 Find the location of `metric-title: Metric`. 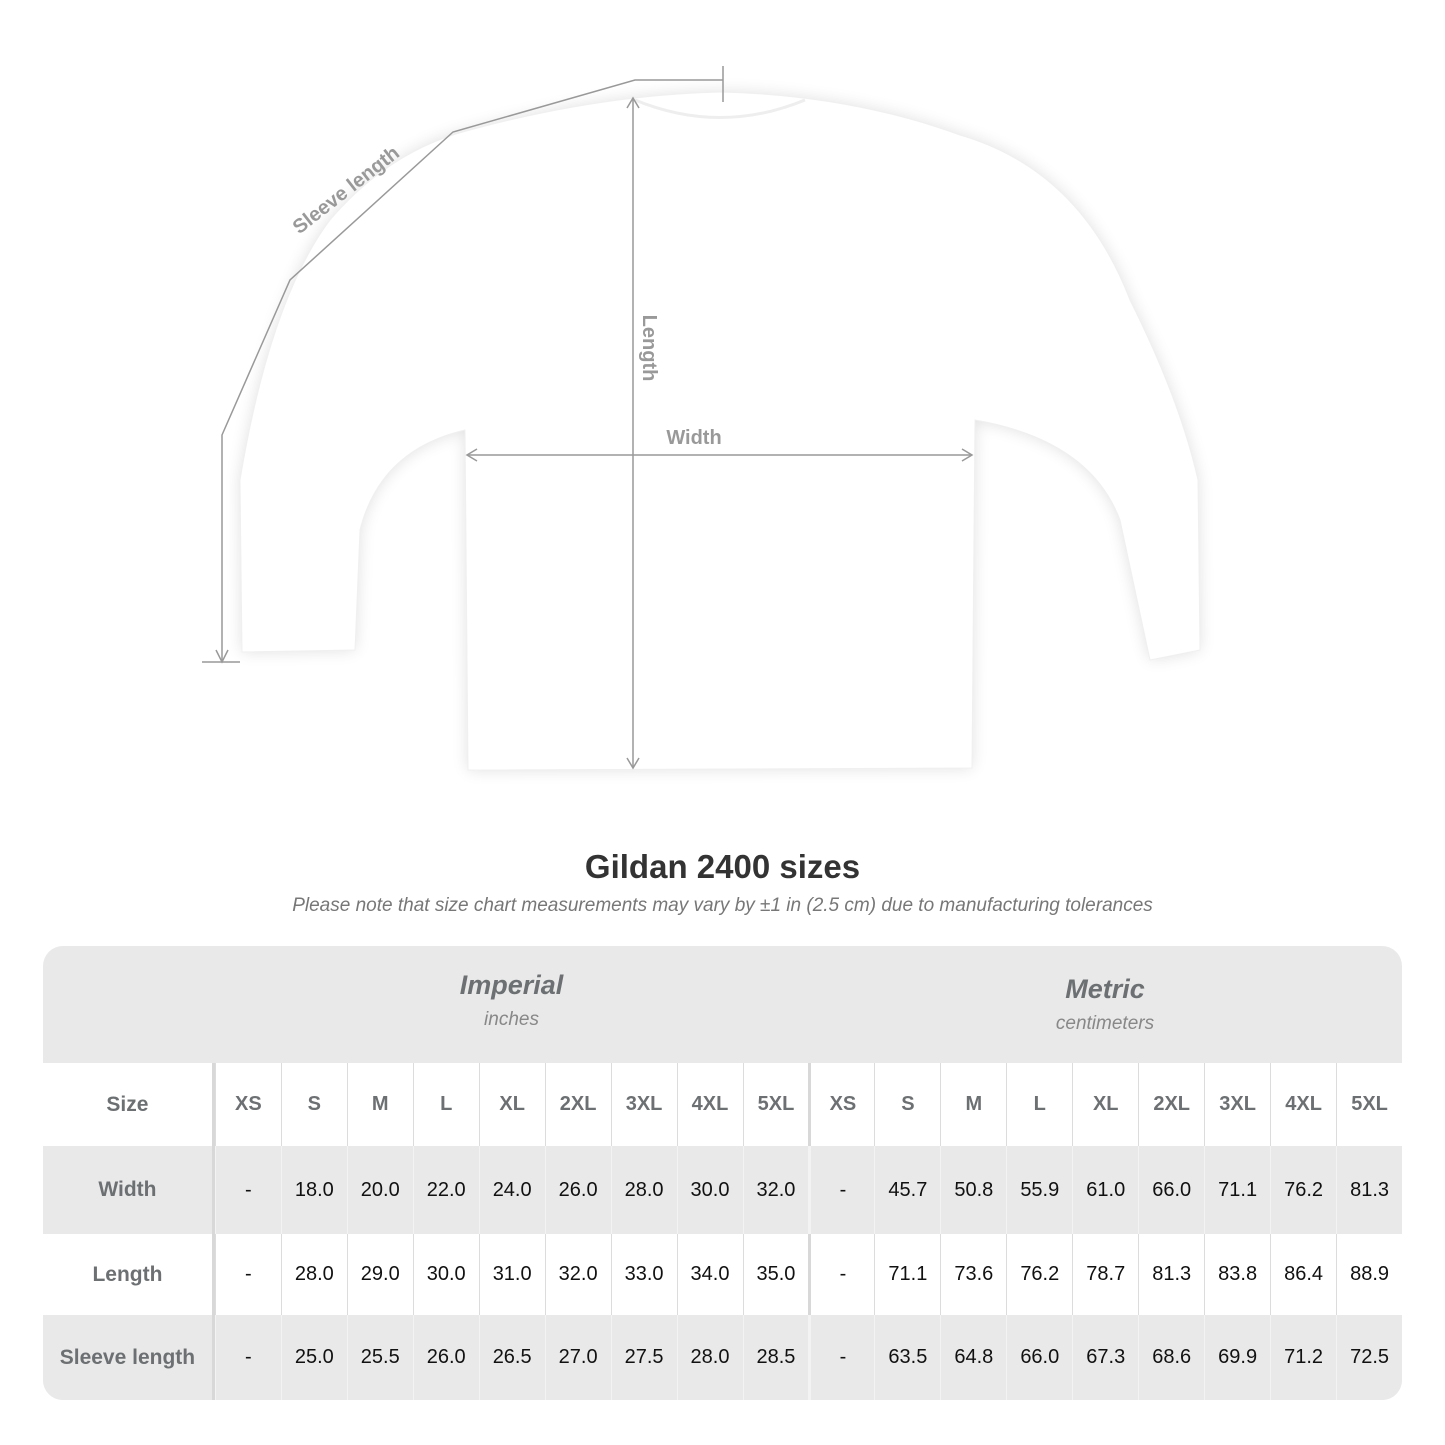

metric-title: Metric is located at coordinates (1105, 989).